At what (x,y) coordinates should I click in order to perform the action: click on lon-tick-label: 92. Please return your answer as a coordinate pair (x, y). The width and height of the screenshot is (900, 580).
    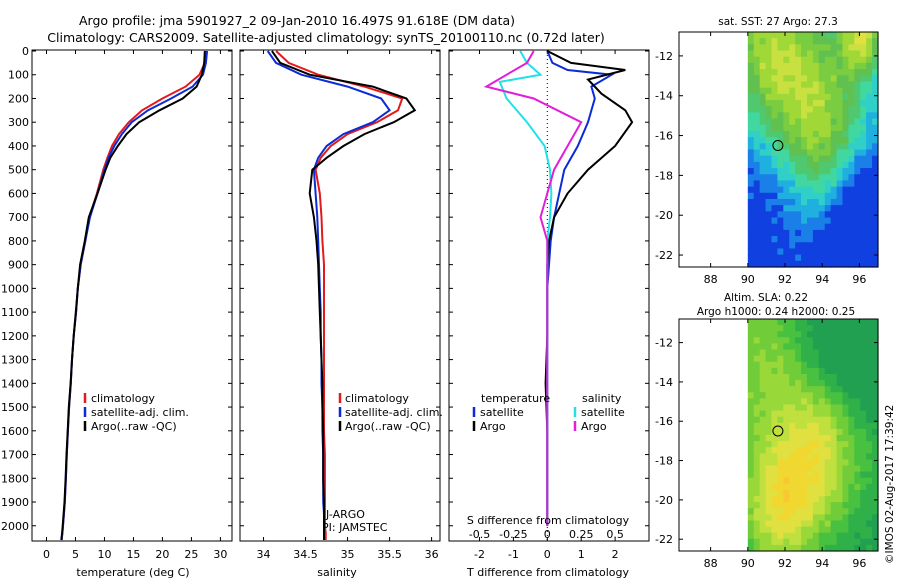
    Looking at the image, I should click on (785, 563).